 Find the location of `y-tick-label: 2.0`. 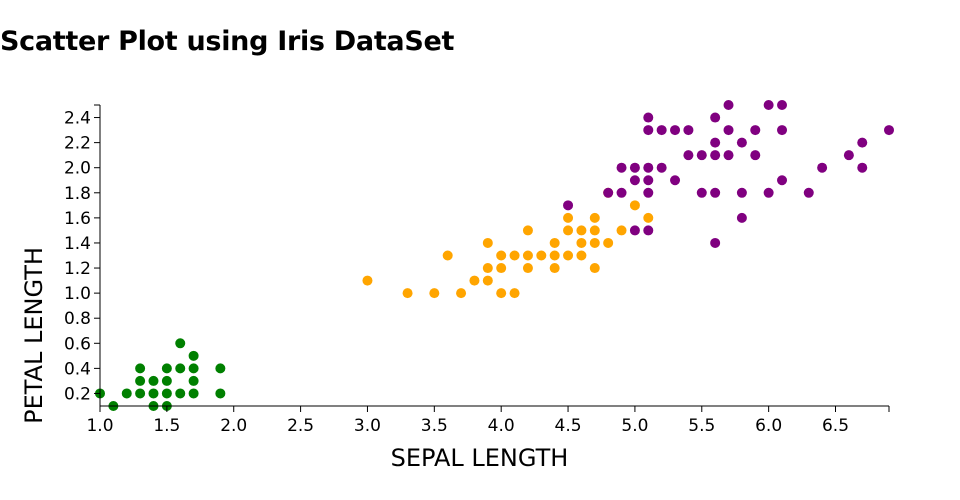

y-tick-label: 2.0 is located at coordinates (77, 169).